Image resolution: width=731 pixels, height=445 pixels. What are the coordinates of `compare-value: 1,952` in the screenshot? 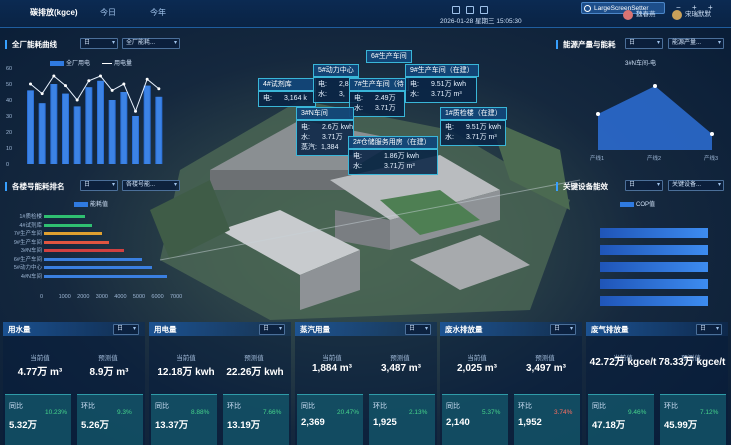 It's located at (530, 422).